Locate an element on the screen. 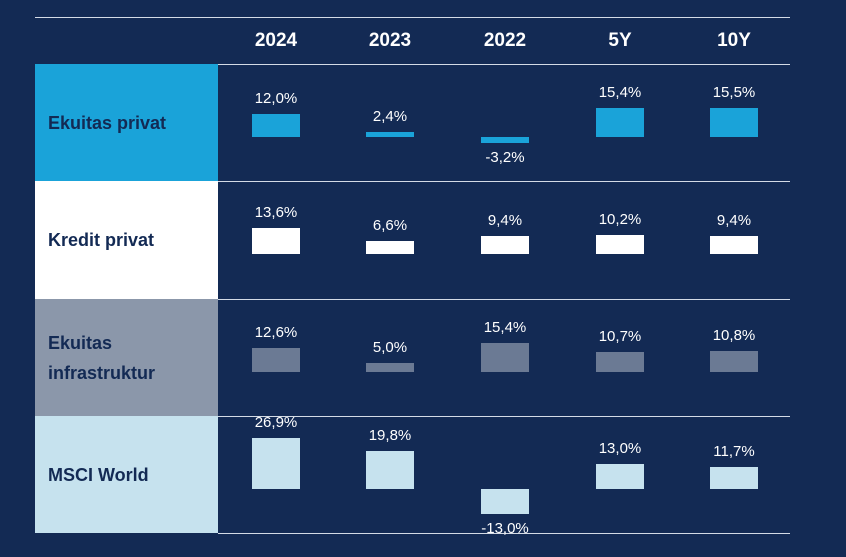 The width and height of the screenshot is (846, 557). row-label-3: MSCI World is located at coordinates (126, 474).